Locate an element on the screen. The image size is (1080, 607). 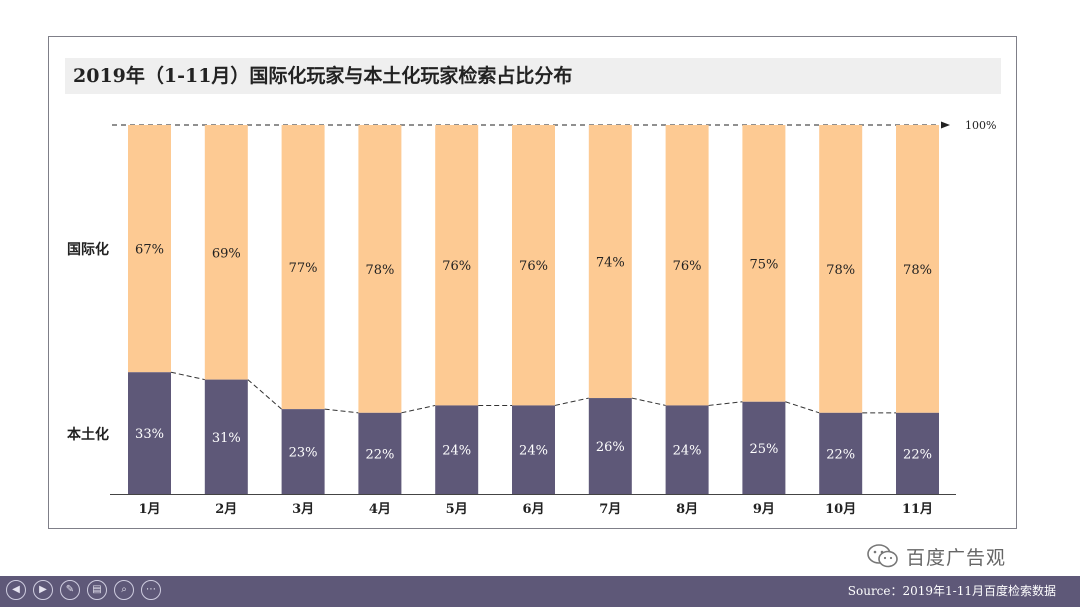
value-label-international: 74% is located at coordinates (610, 263).